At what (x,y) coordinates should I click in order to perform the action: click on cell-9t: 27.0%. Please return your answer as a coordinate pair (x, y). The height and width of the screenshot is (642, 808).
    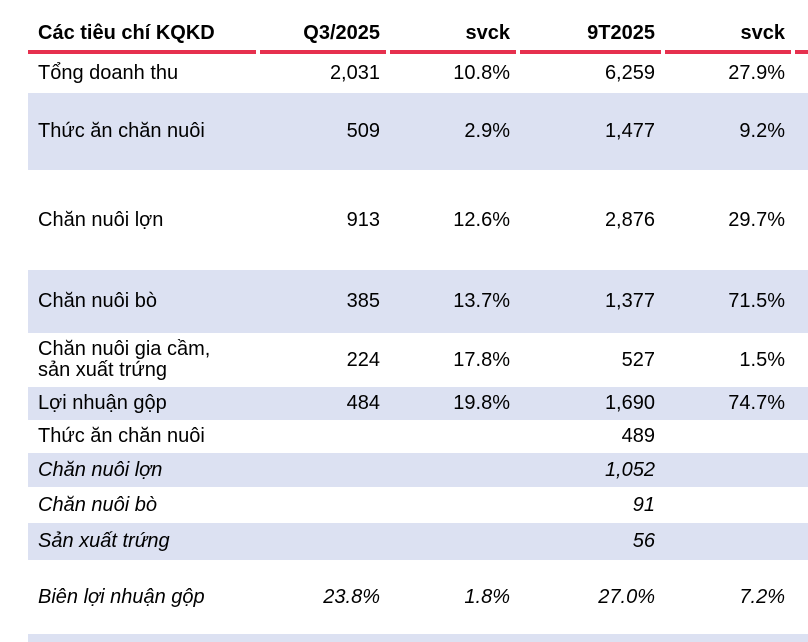
    Looking at the image, I should click on (626, 596).